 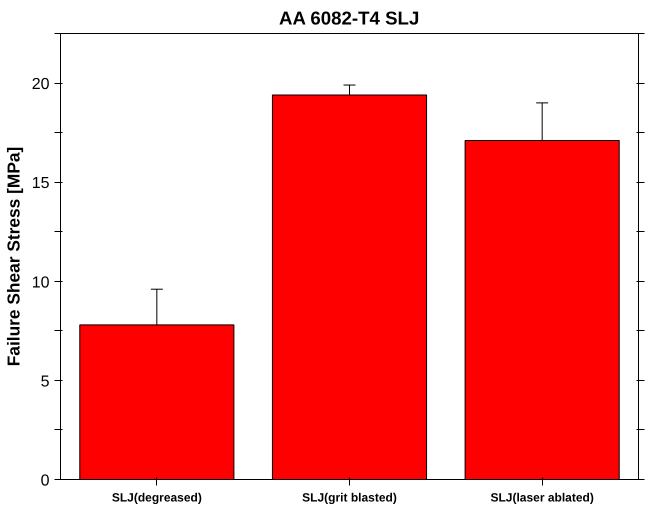 I want to click on x-tick-label: SLJ(grit blasted), so click(x=349, y=497).